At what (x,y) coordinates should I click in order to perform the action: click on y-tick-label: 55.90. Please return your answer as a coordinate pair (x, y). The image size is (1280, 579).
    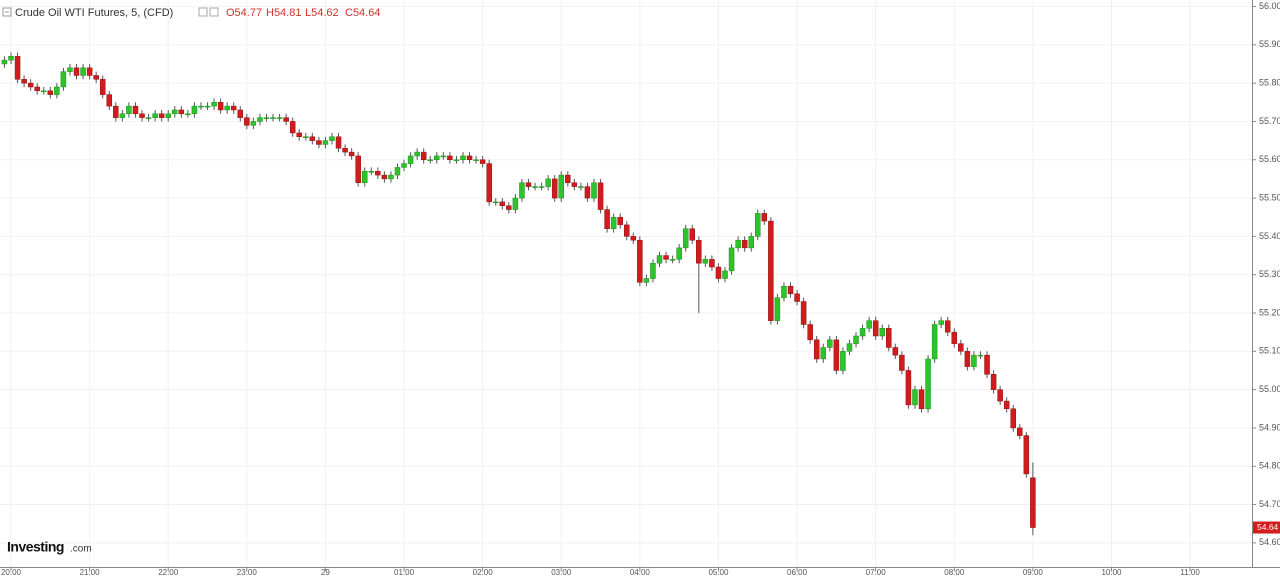
    Looking at the image, I should click on (1269, 44).